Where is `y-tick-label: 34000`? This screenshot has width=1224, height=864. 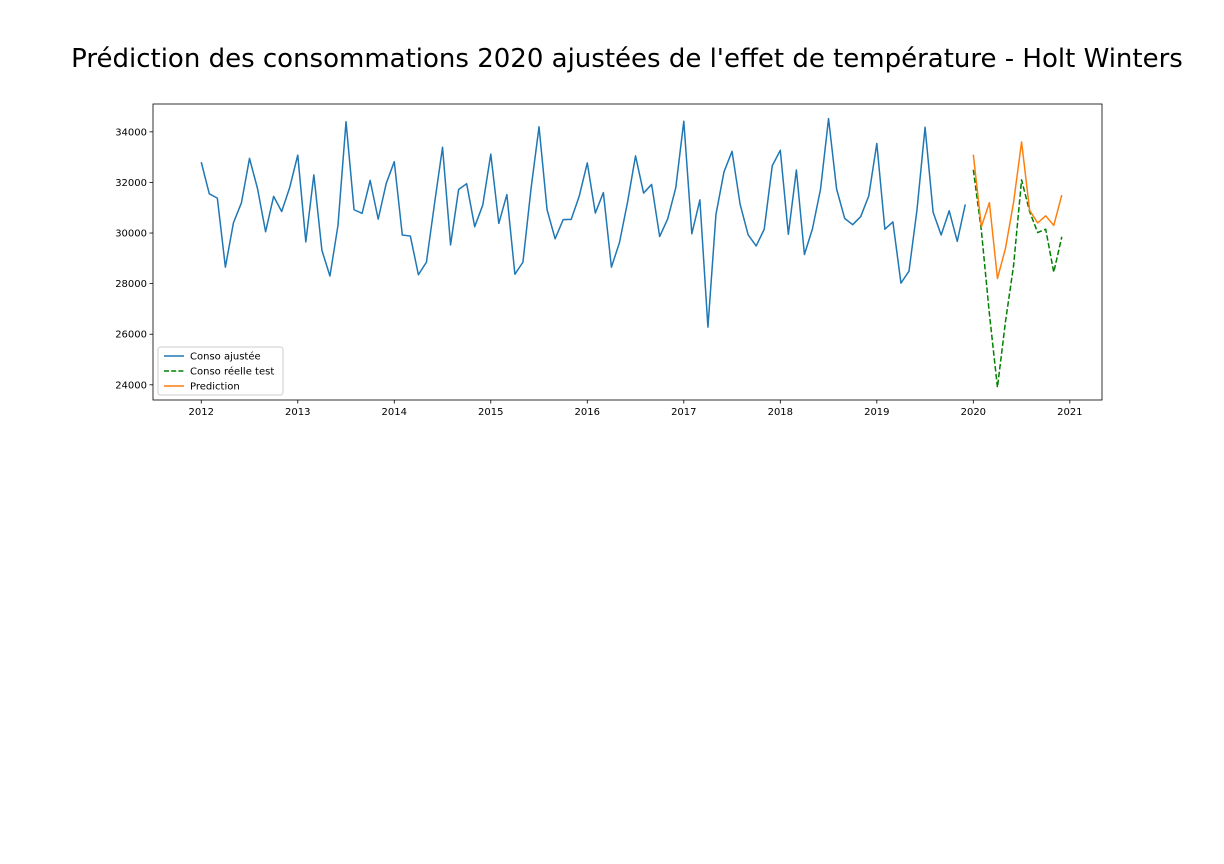 y-tick-label: 34000 is located at coordinates (131, 132).